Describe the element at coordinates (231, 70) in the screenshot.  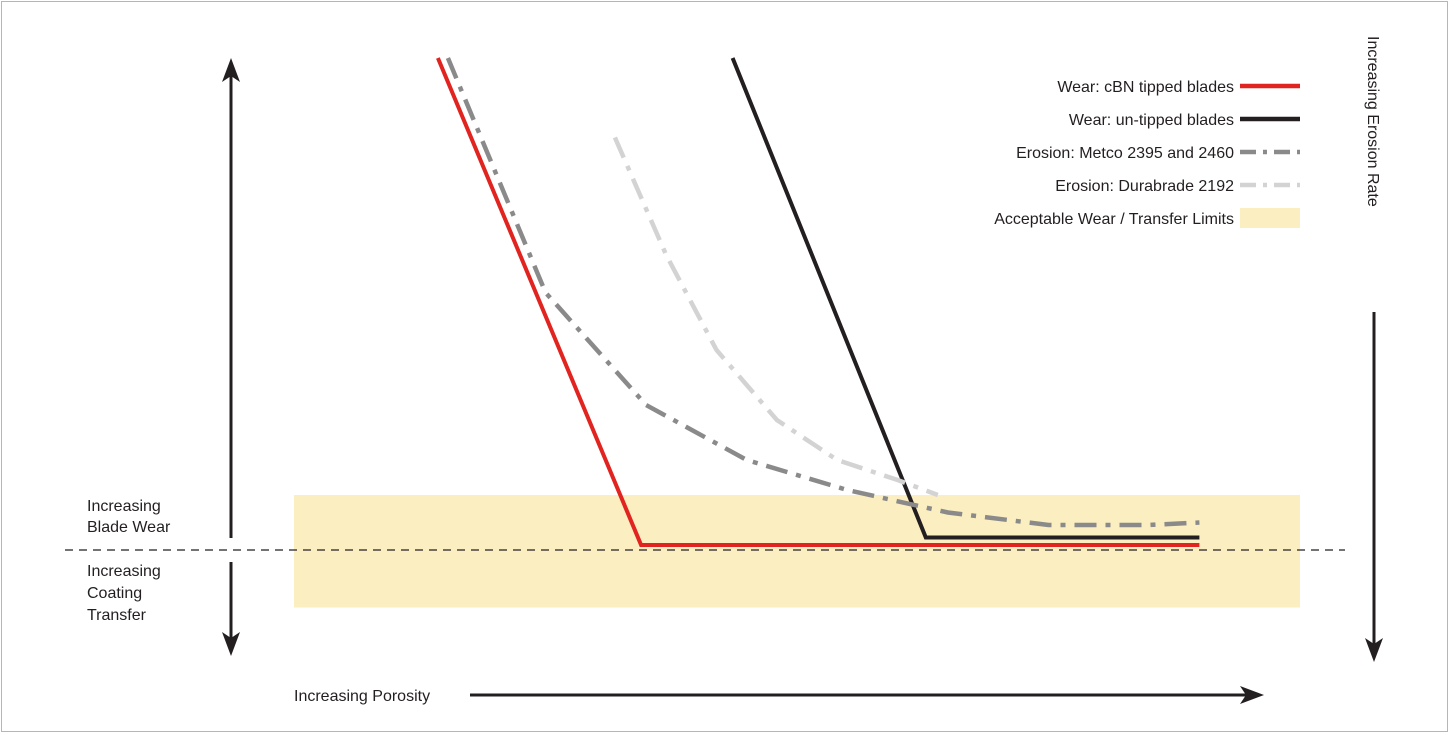
I see `blade-wear-up-arrowhead` at that location.